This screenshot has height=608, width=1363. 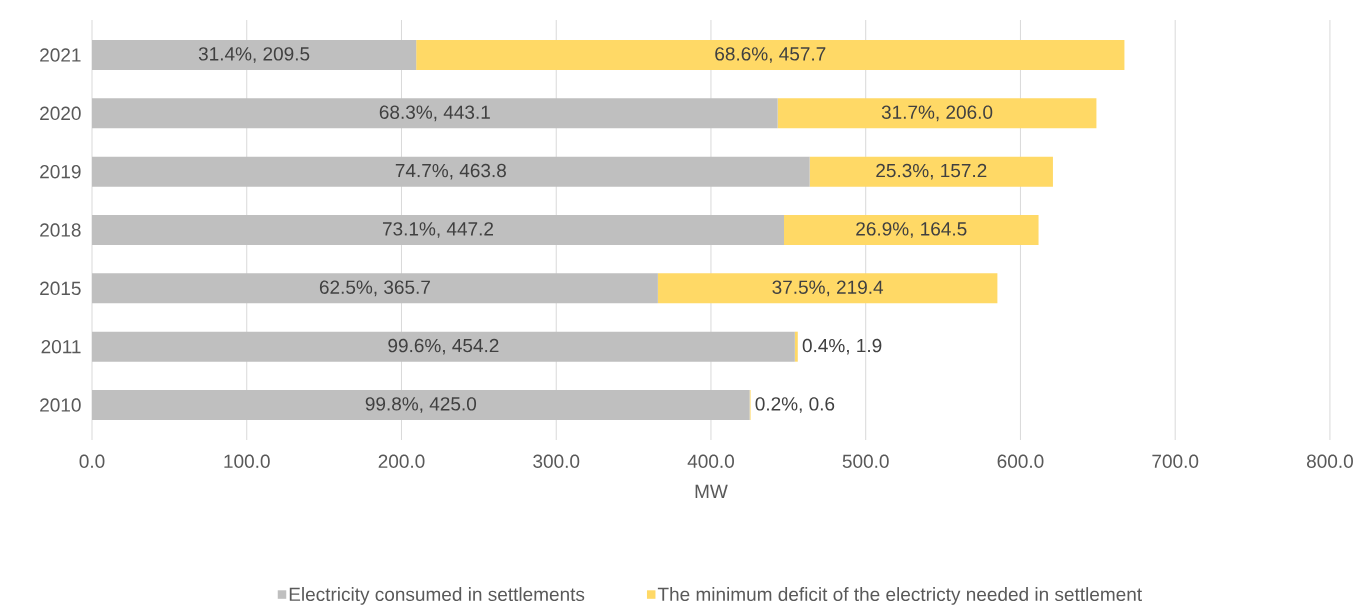 What do you see at coordinates (60, 55) in the screenshot?
I see `y-tick-label: 2021` at bounding box center [60, 55].